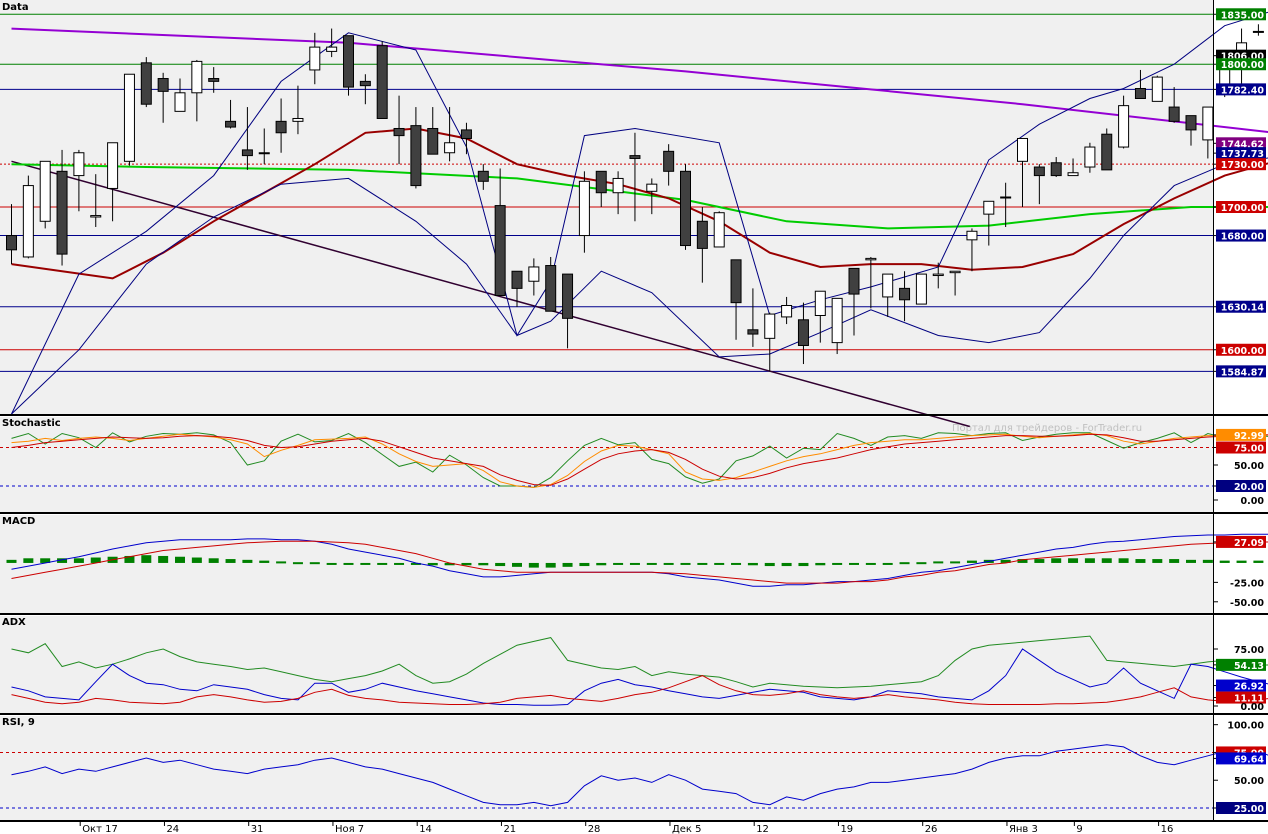  I want to click on stochastic-panel: Stochastic, so click(606, 464).